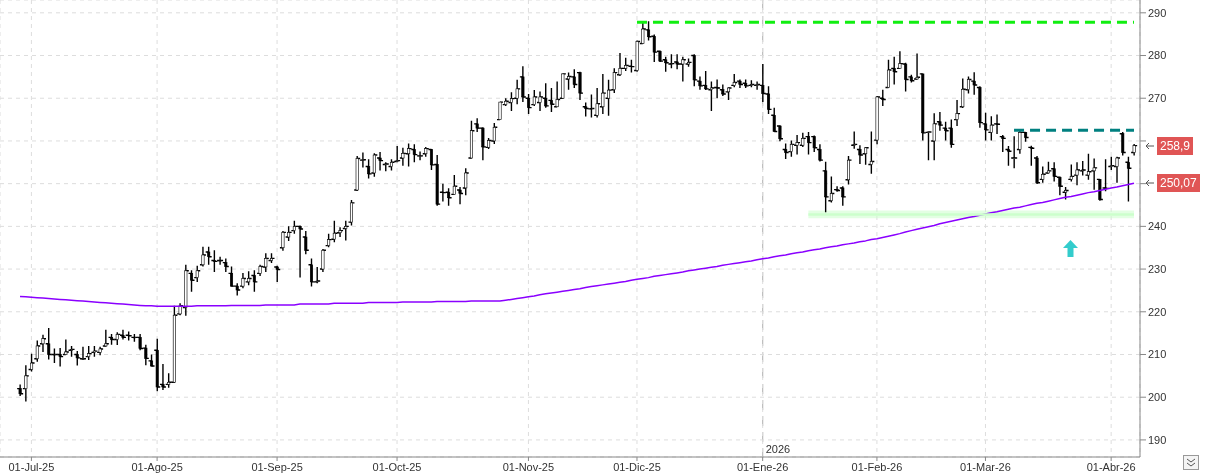  What do you see at coordinates (1157, 439) in the screenshot?
I see `y-tick-label: 190` at bounding box center [1157, 439].